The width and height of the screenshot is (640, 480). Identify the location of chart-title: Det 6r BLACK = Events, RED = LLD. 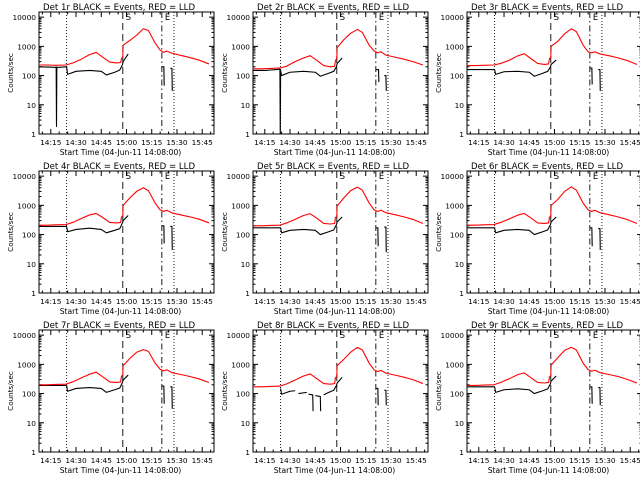
(547, 167).